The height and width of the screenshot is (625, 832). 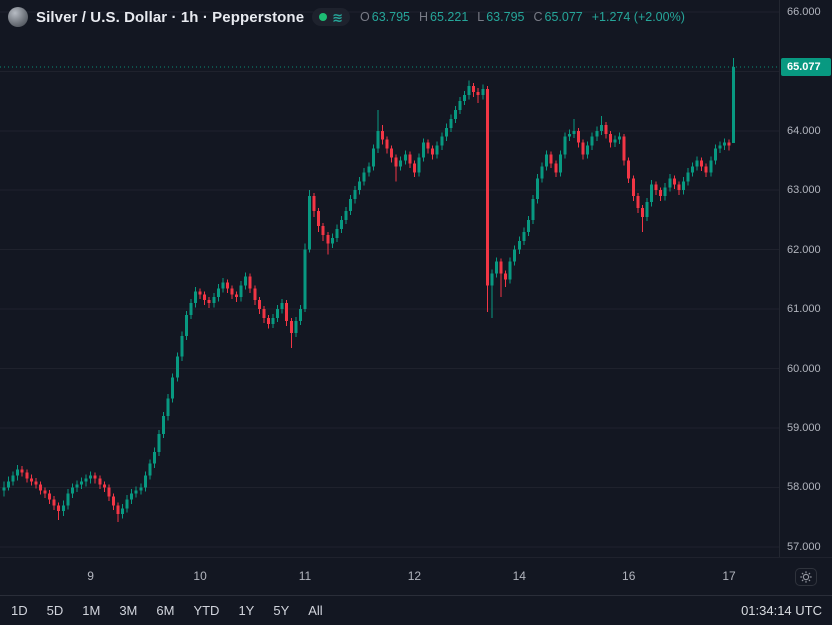 What do you see at coordinates (729, 576) in the screenshot?
I see `time-axis-label: 17` at bounding box center [729, 576].